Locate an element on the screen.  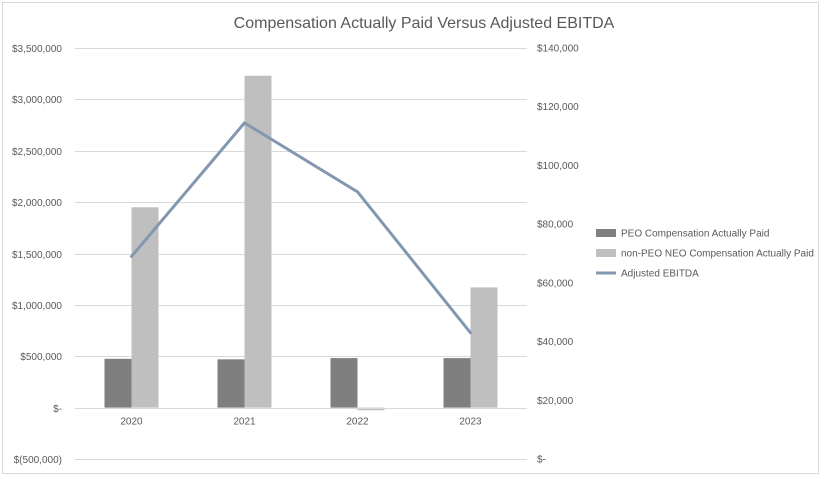
left-tick-label: $500,000 is located at coordinates (41, 357).